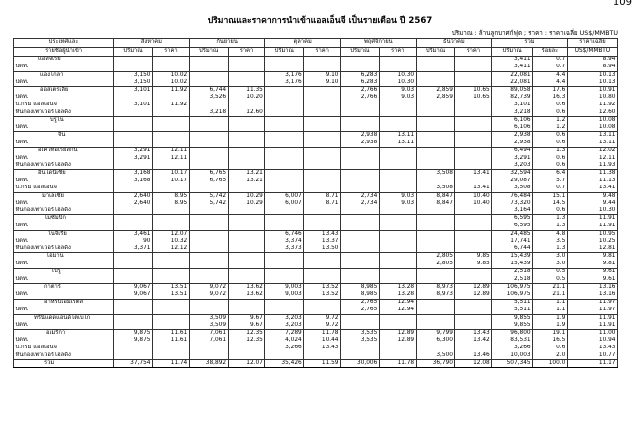  I want to click on table-cell: 10.17, so click(170, 173).